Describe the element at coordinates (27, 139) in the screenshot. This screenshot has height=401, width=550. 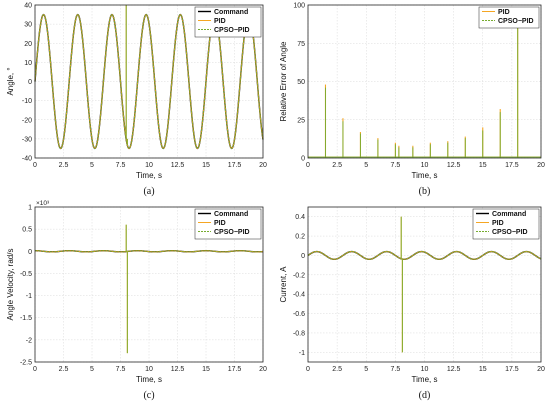
I see `y-tick-label: -30` at that location.